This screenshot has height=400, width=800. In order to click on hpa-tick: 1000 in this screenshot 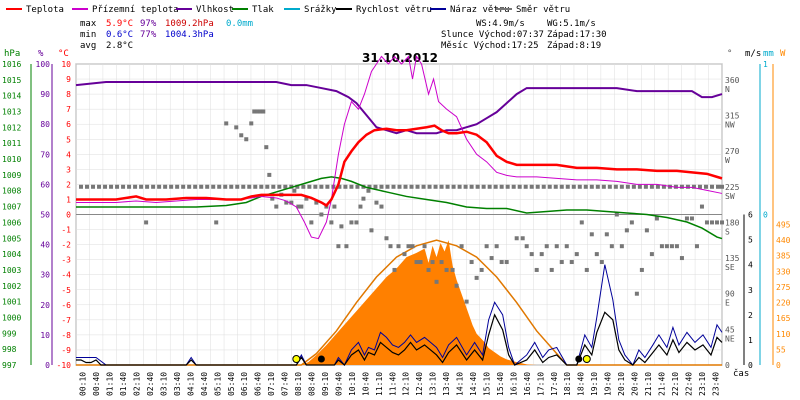, I will do `click(11, 317)`.